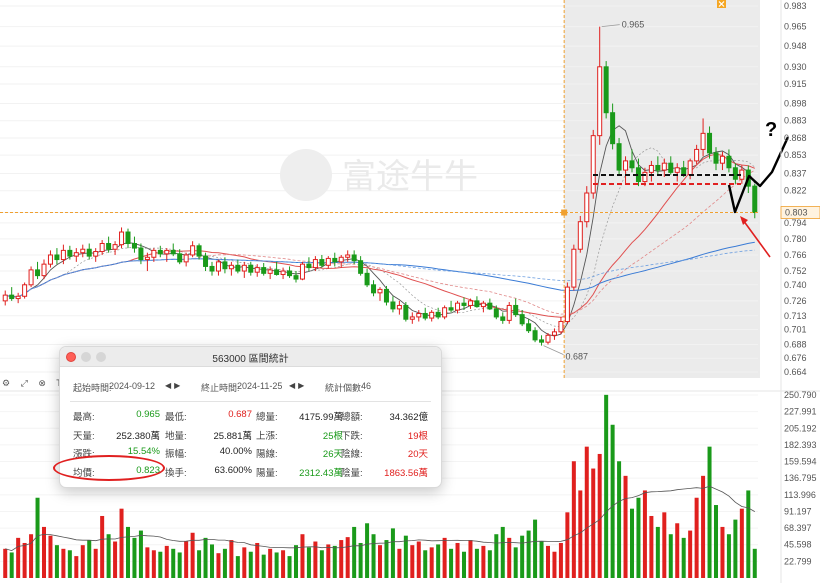 The image size is (820, 583). I want to click on stat-value: 252.380萬, so click(138, 436).